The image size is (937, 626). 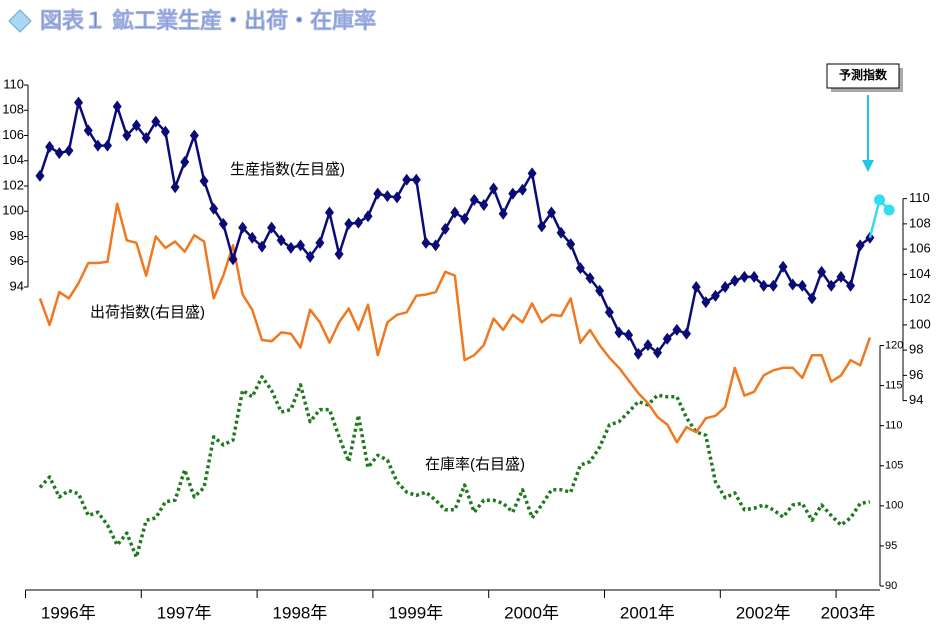 What do you see at coordinates (147, 312) in the screenshot?
I see `series-label: 出荷指数(右目盛)` at bounding box center [147, 312].